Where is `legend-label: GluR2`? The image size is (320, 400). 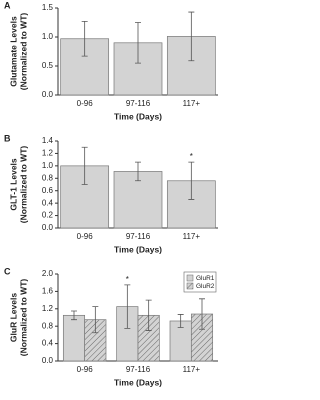
legend-label: GluR2 is located at coordinates (205, 286).